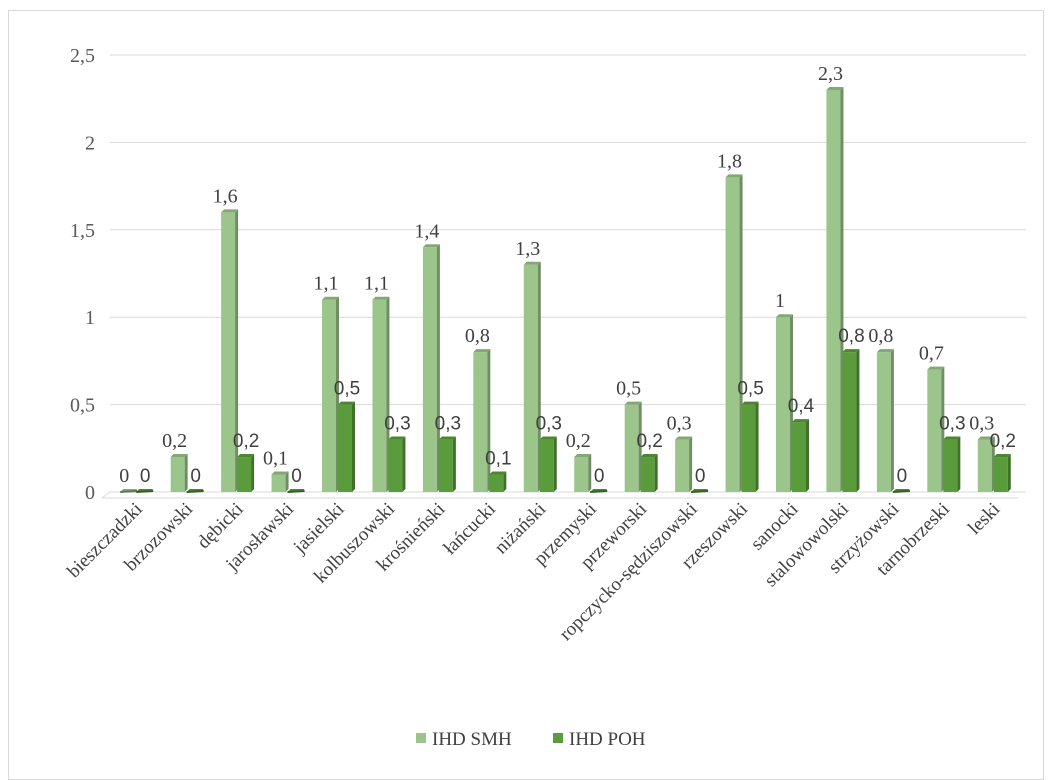 The width and height of the screenshot is (1054, 780). I want to click on data-label-ihd-poh: 0,8, so click(851, 336).